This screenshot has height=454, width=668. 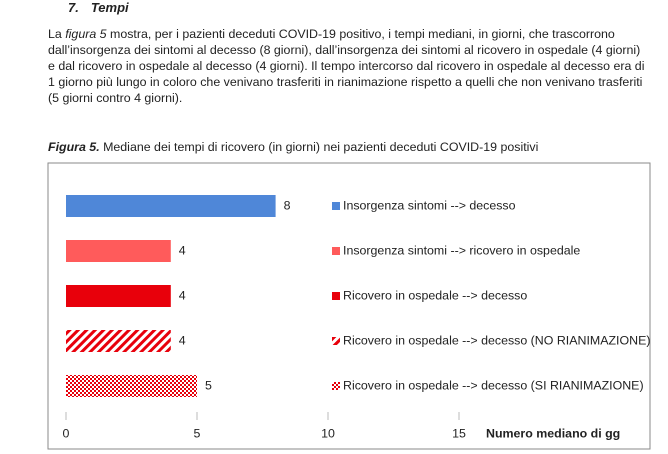 What do you see at coordinates (57, 34) in the screenshot?
I see `text: La` at bounding box center [57, 34].